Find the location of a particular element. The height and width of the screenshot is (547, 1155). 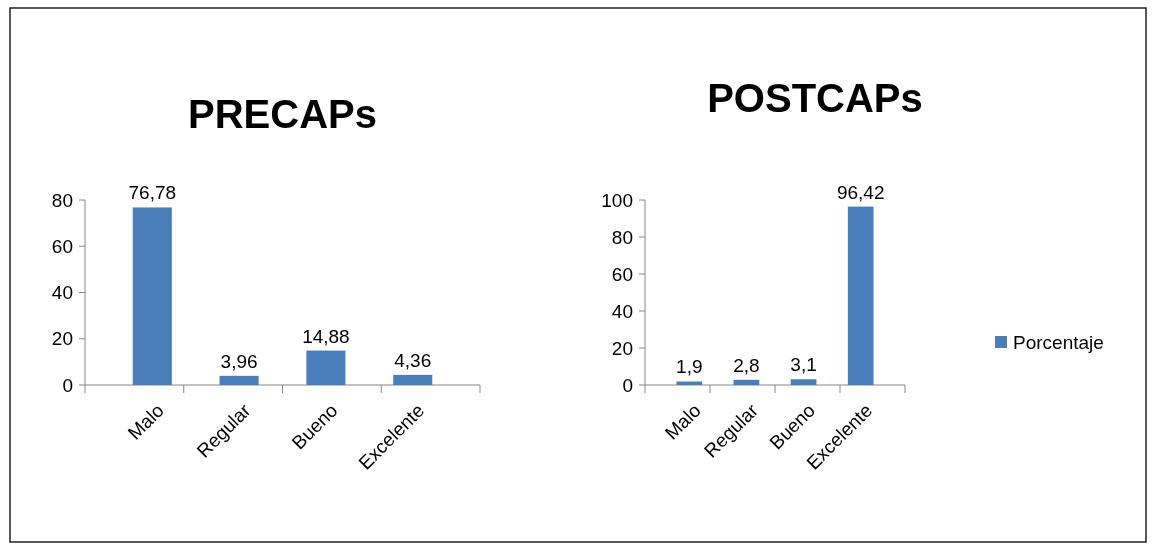

chart-title: POSTCAPs is located at coordinates (815, 98).